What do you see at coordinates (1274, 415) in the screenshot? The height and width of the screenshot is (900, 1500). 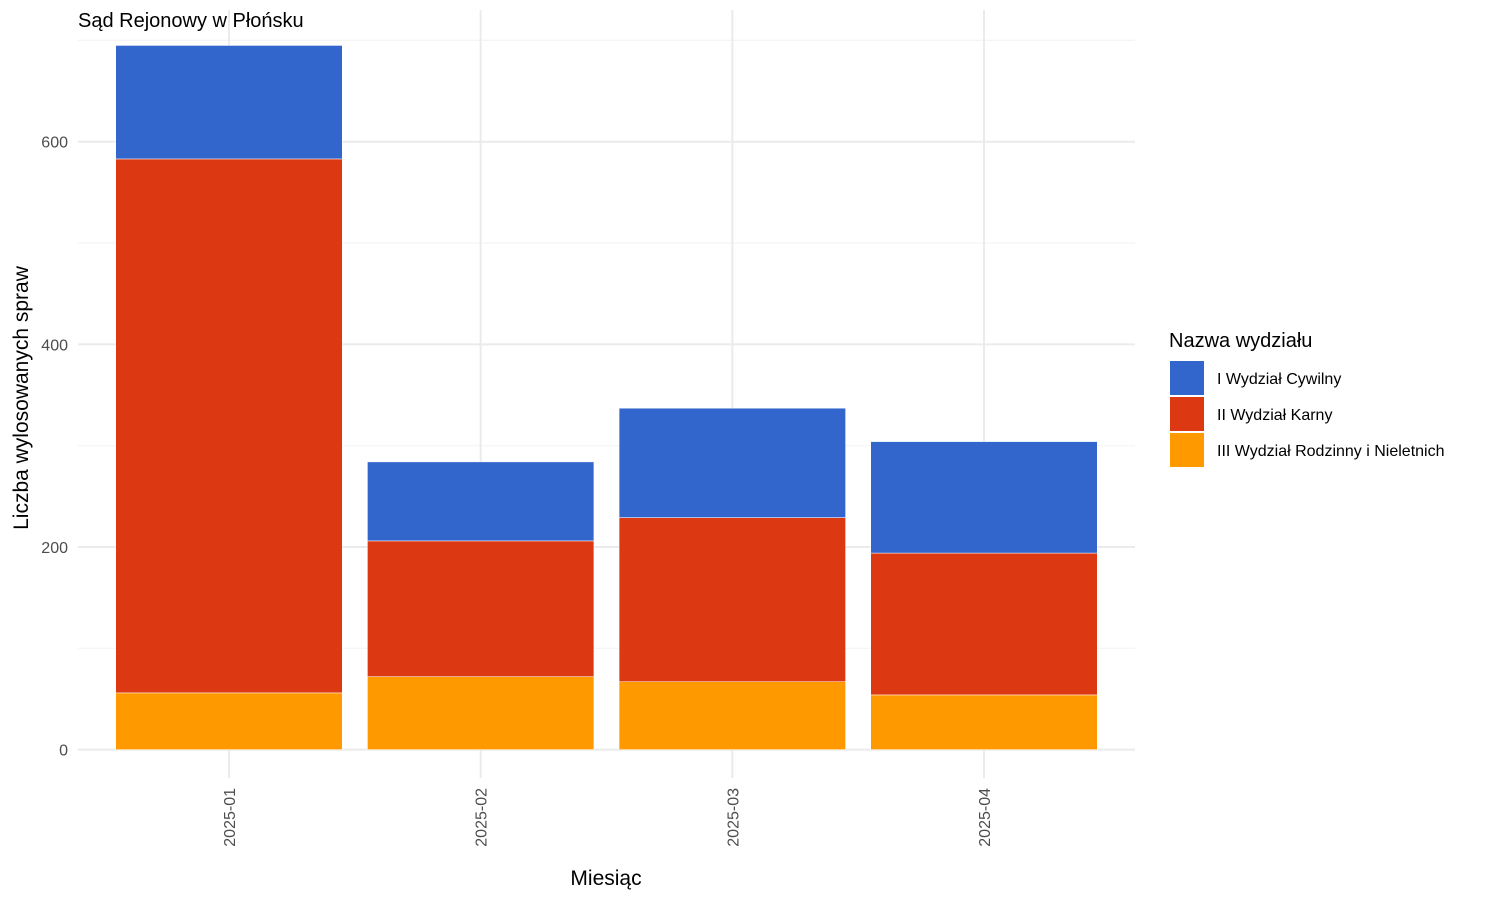 I see `legend-label: II Wydział Karny` at bounding box center [1274, 415].